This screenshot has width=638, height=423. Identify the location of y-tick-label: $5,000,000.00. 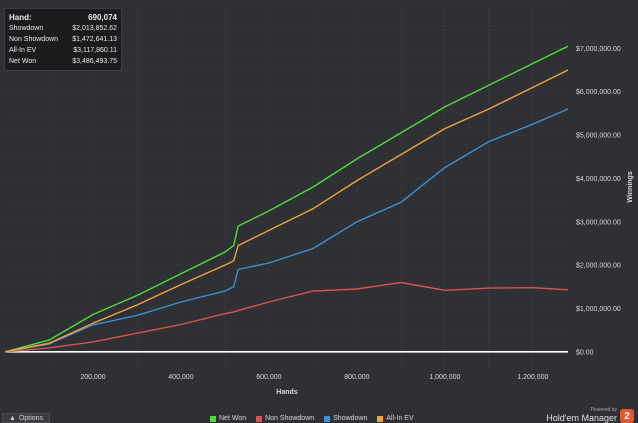
(598, 136).